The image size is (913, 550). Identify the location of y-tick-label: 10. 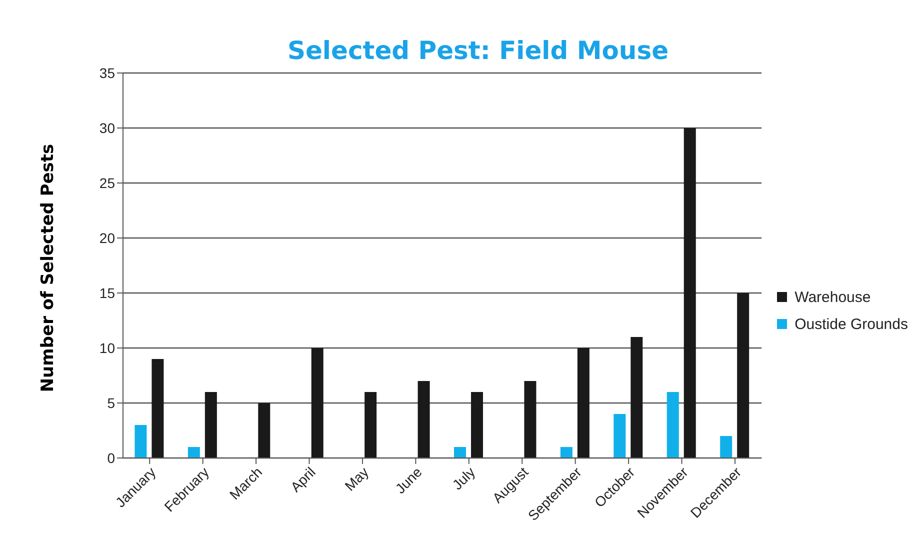
(107, 348).